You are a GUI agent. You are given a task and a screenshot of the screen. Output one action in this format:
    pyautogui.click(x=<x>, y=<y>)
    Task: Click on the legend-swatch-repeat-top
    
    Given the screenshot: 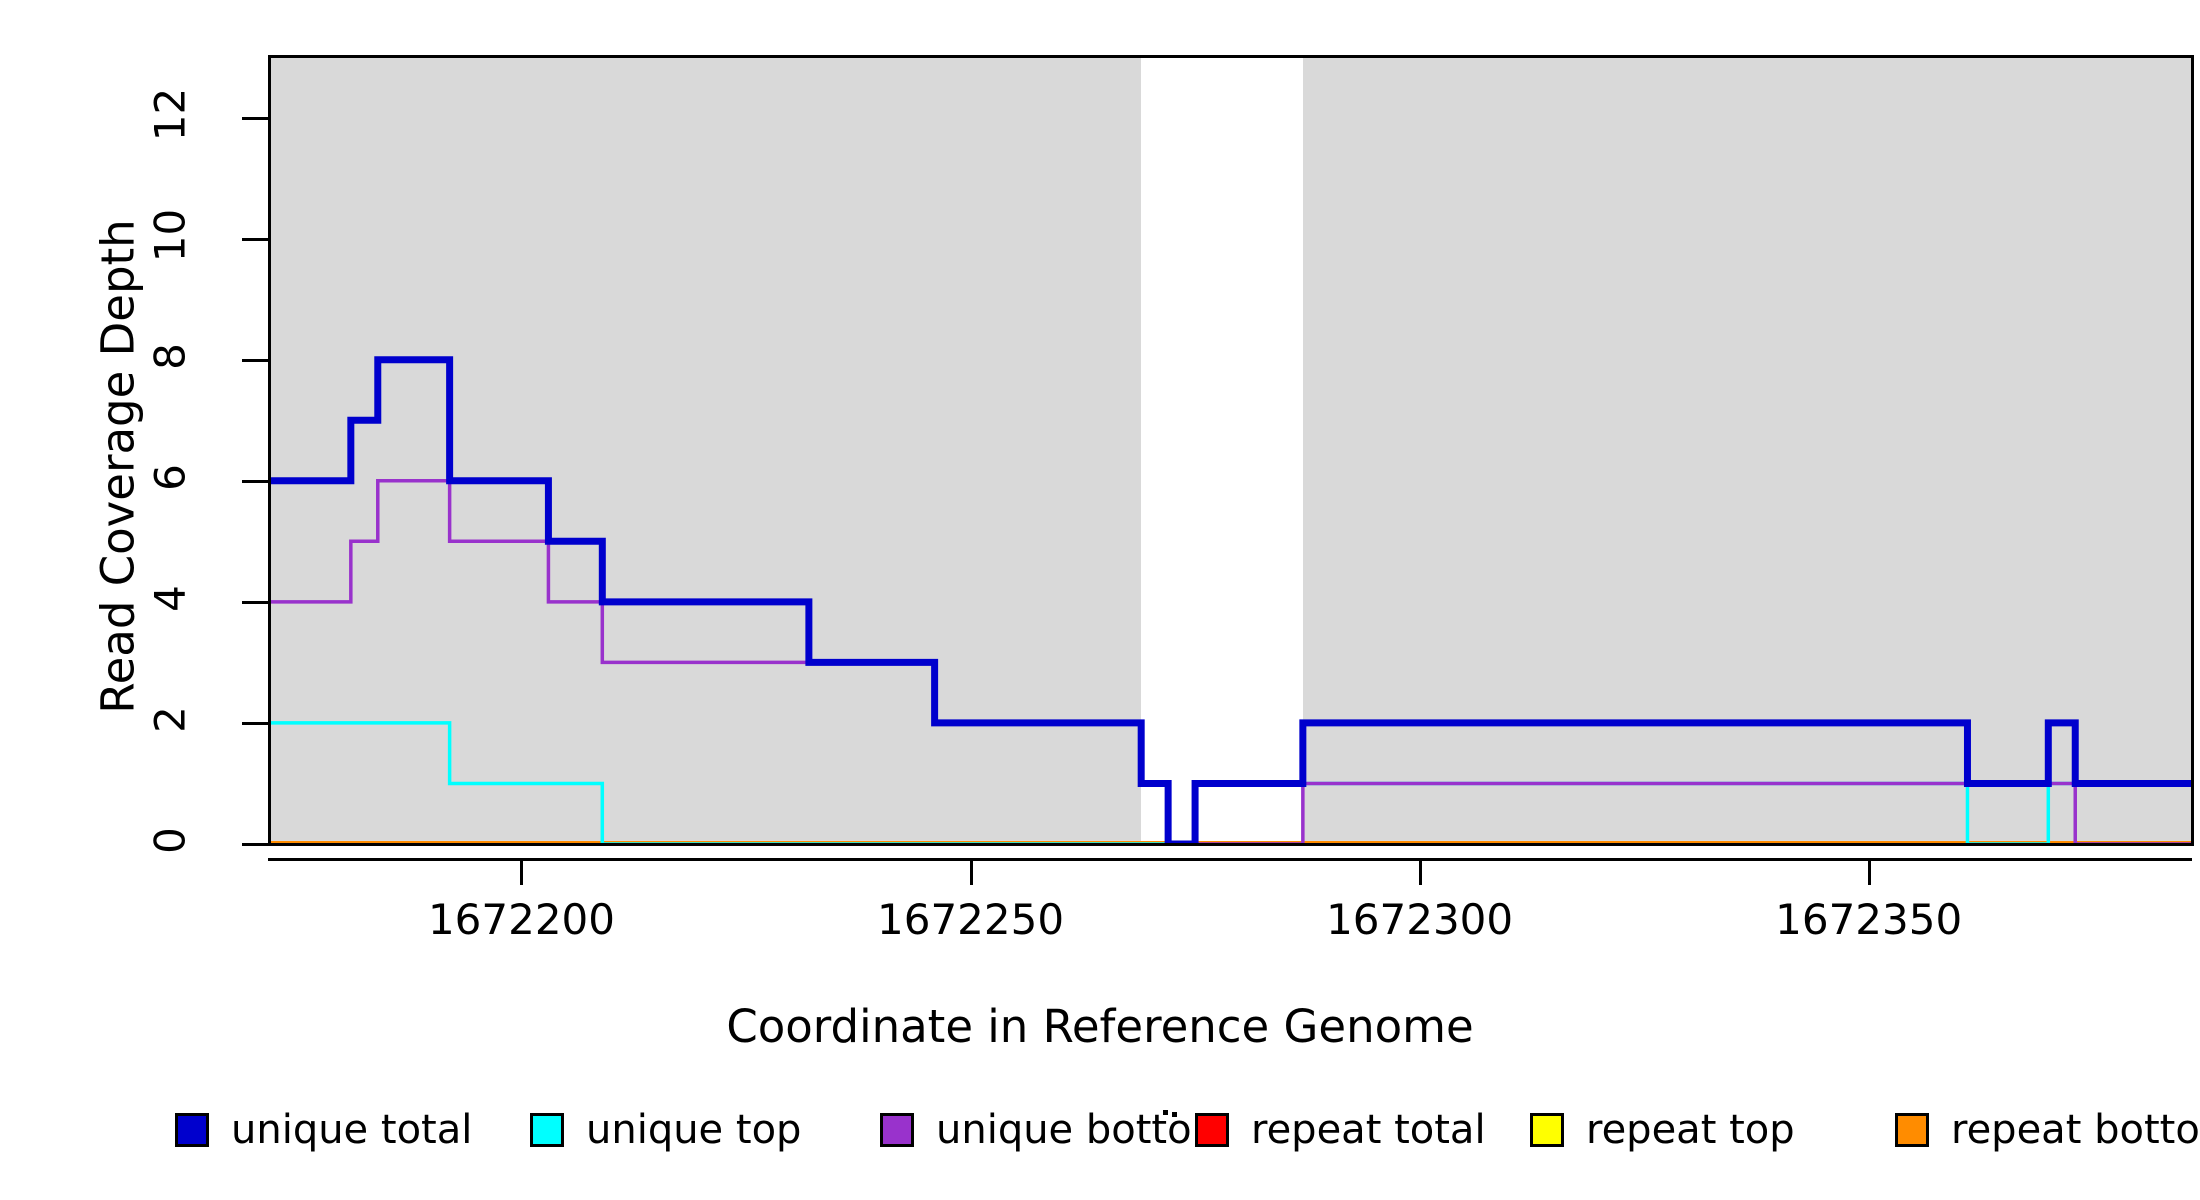 What is the action you would take?
    pyautogui.click(x=1547, y=1130)
    